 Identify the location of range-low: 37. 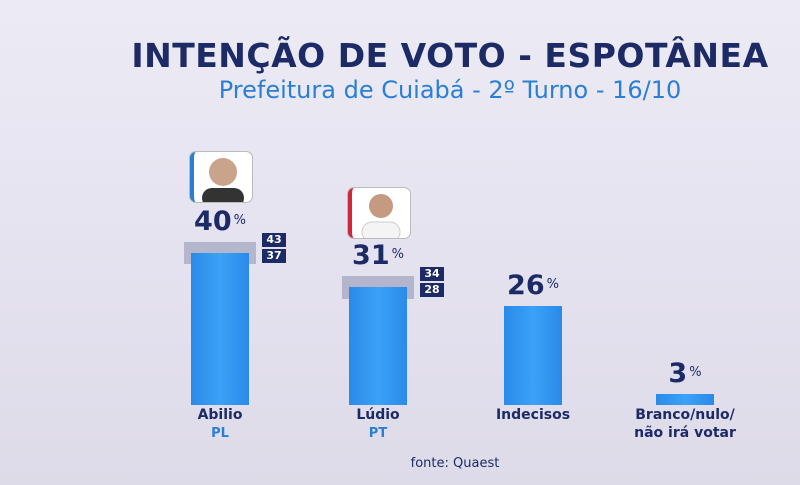
(274, 255).